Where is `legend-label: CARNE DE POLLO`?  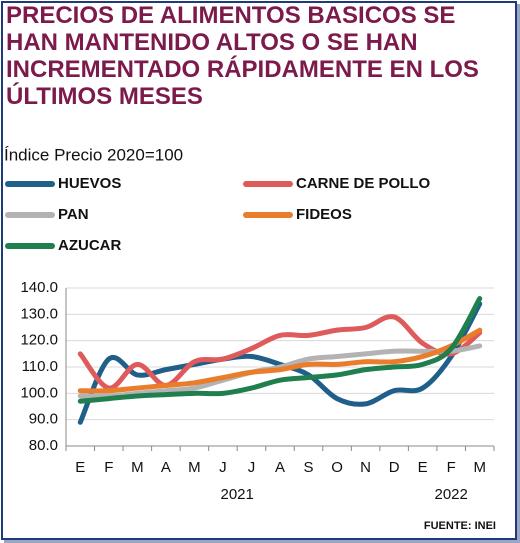 legend-label: CARNE DE POLLO is located at coordinates (363, 183).